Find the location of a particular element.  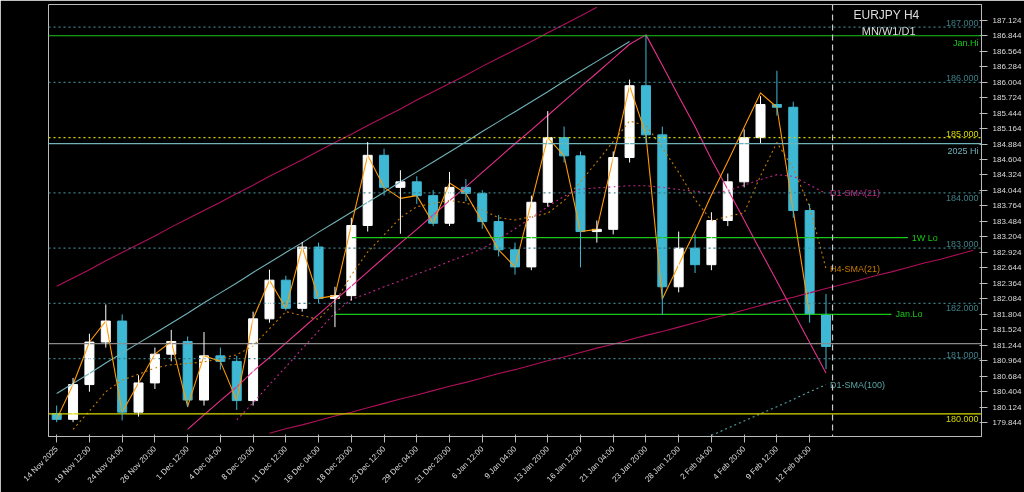

y-tick-label: 185.724 is located at coordinates (1007, 98).